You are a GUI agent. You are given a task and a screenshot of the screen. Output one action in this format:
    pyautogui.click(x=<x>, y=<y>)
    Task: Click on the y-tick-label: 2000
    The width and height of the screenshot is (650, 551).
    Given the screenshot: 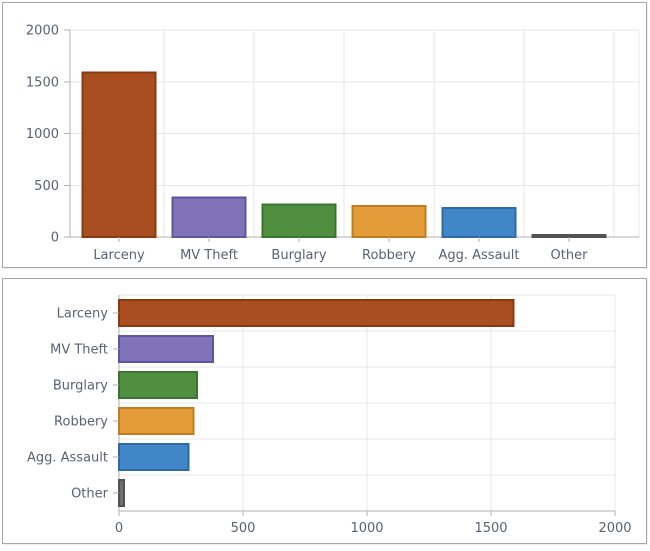 What is the action you would take?
    pyautogui.click(x=42, y=31)
    